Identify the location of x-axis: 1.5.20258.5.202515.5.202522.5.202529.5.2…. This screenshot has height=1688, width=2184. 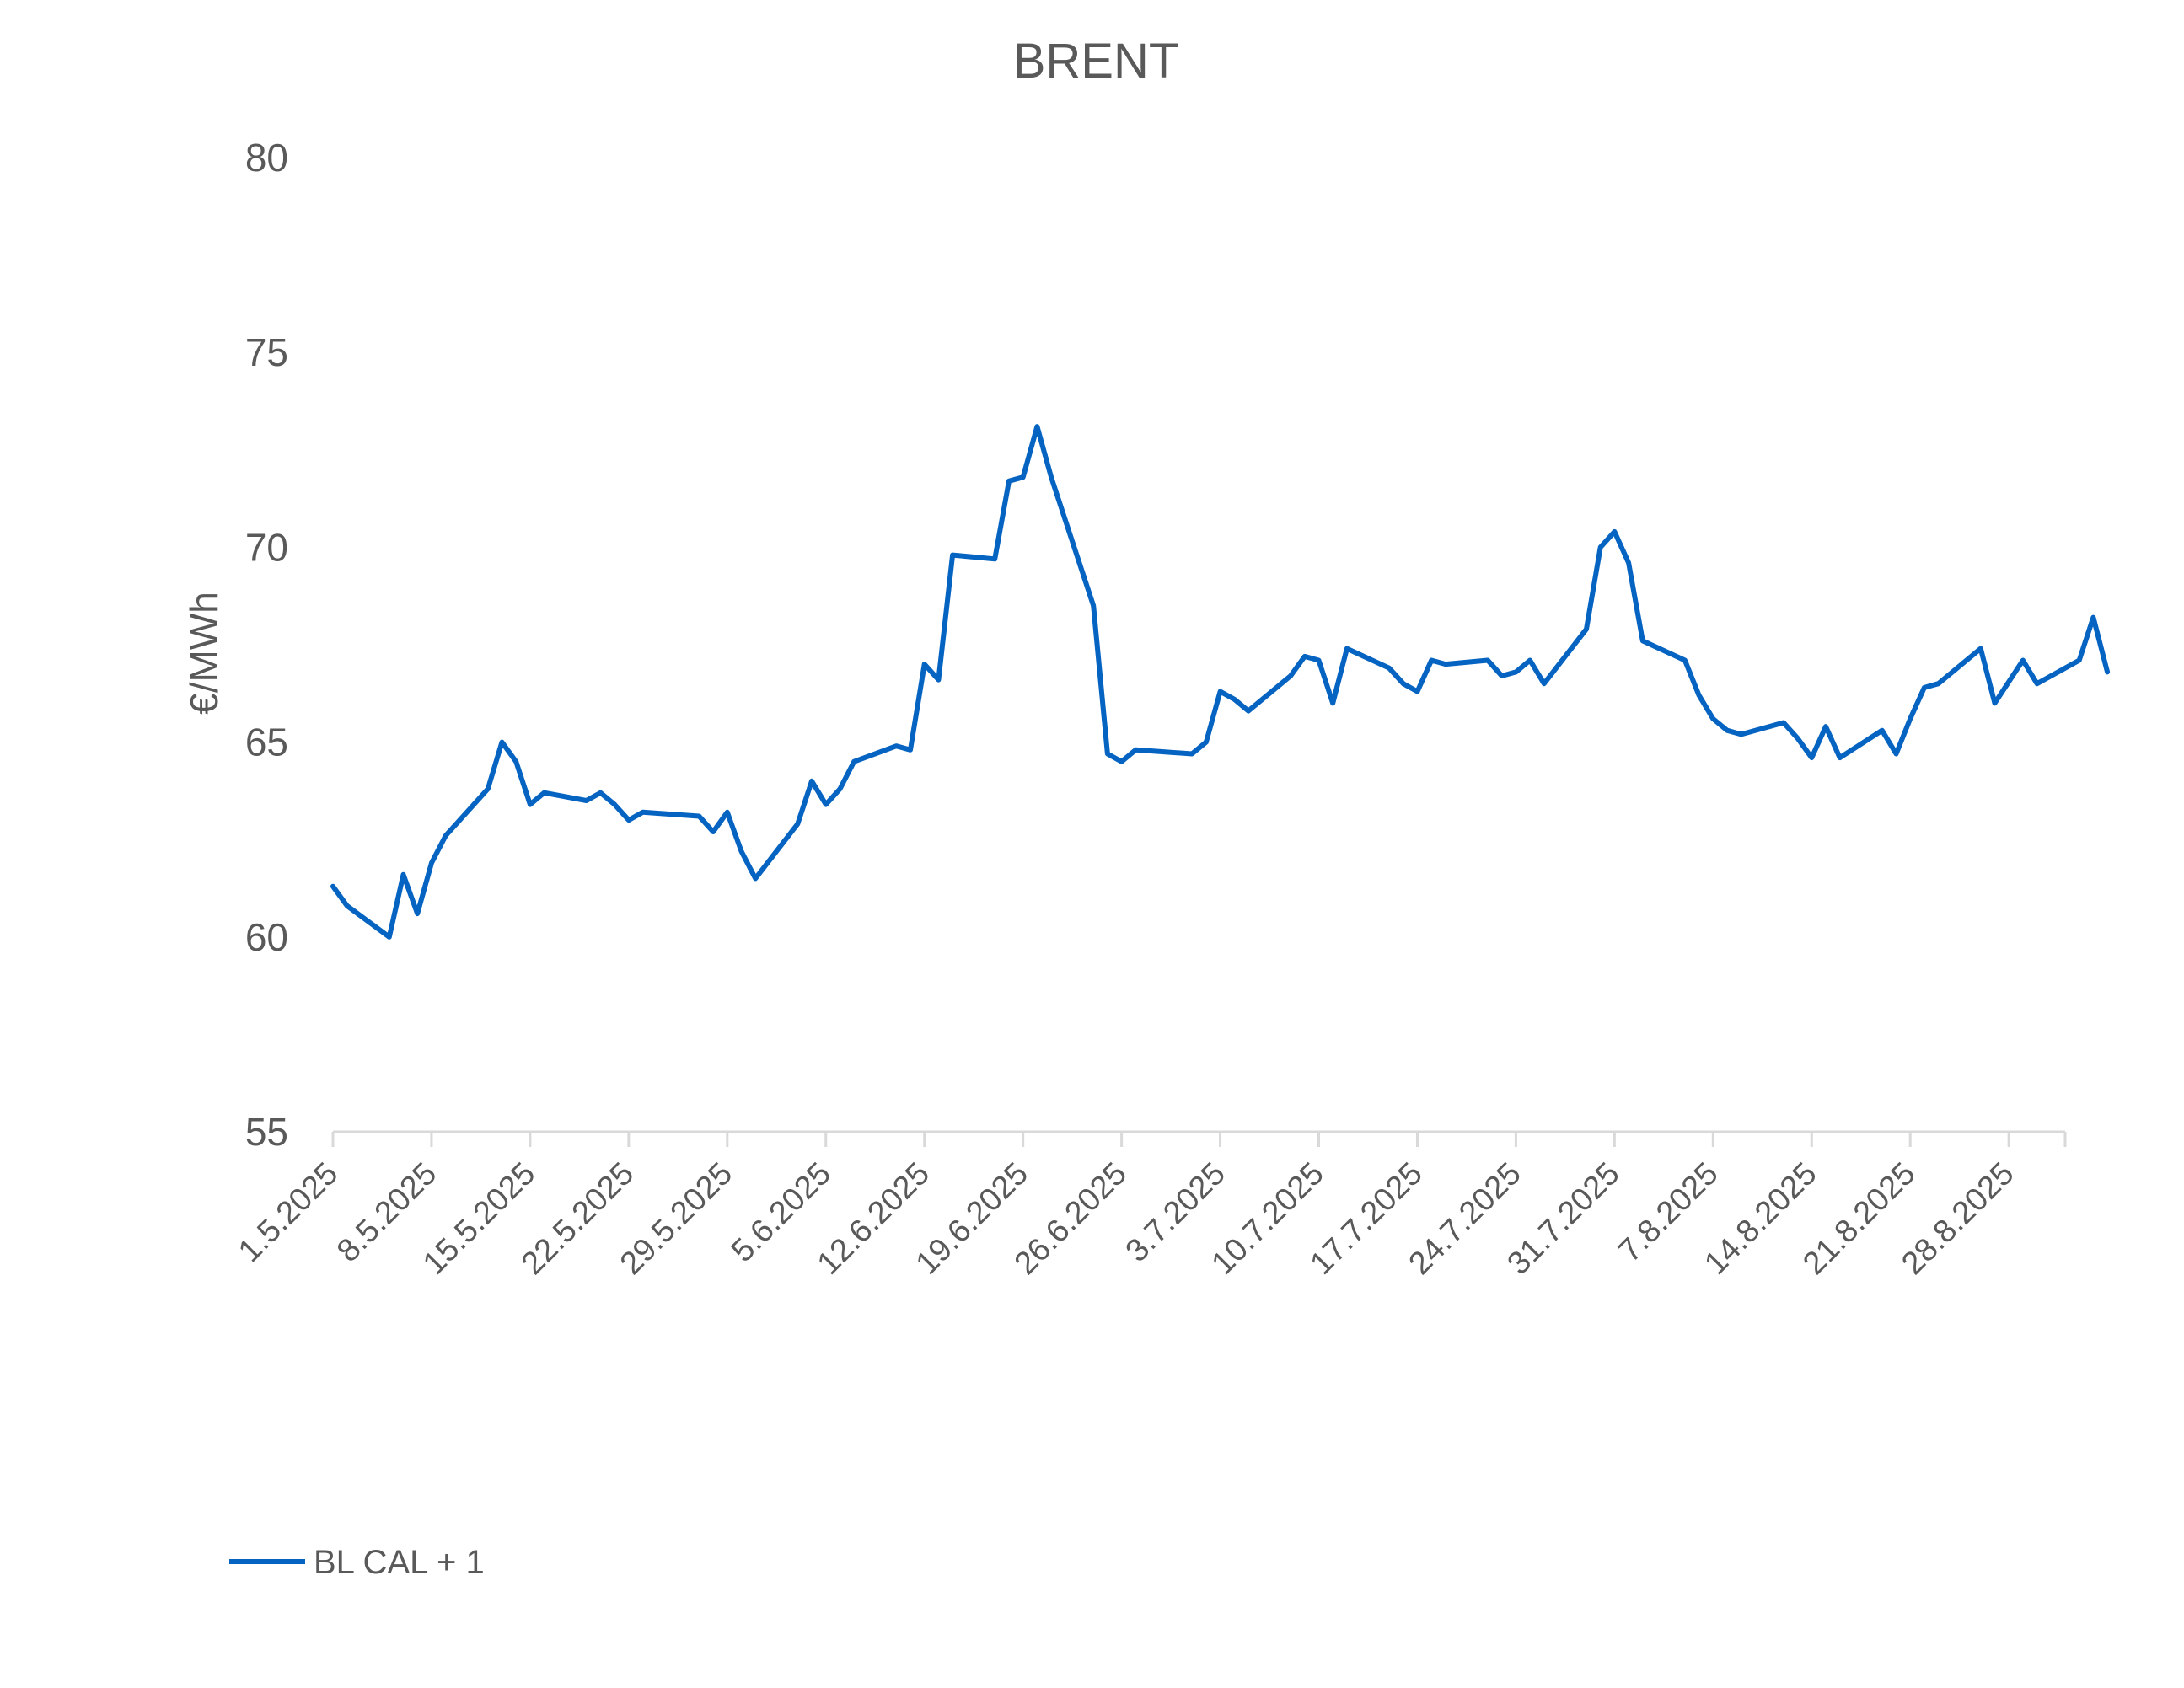
(1149, 1206).